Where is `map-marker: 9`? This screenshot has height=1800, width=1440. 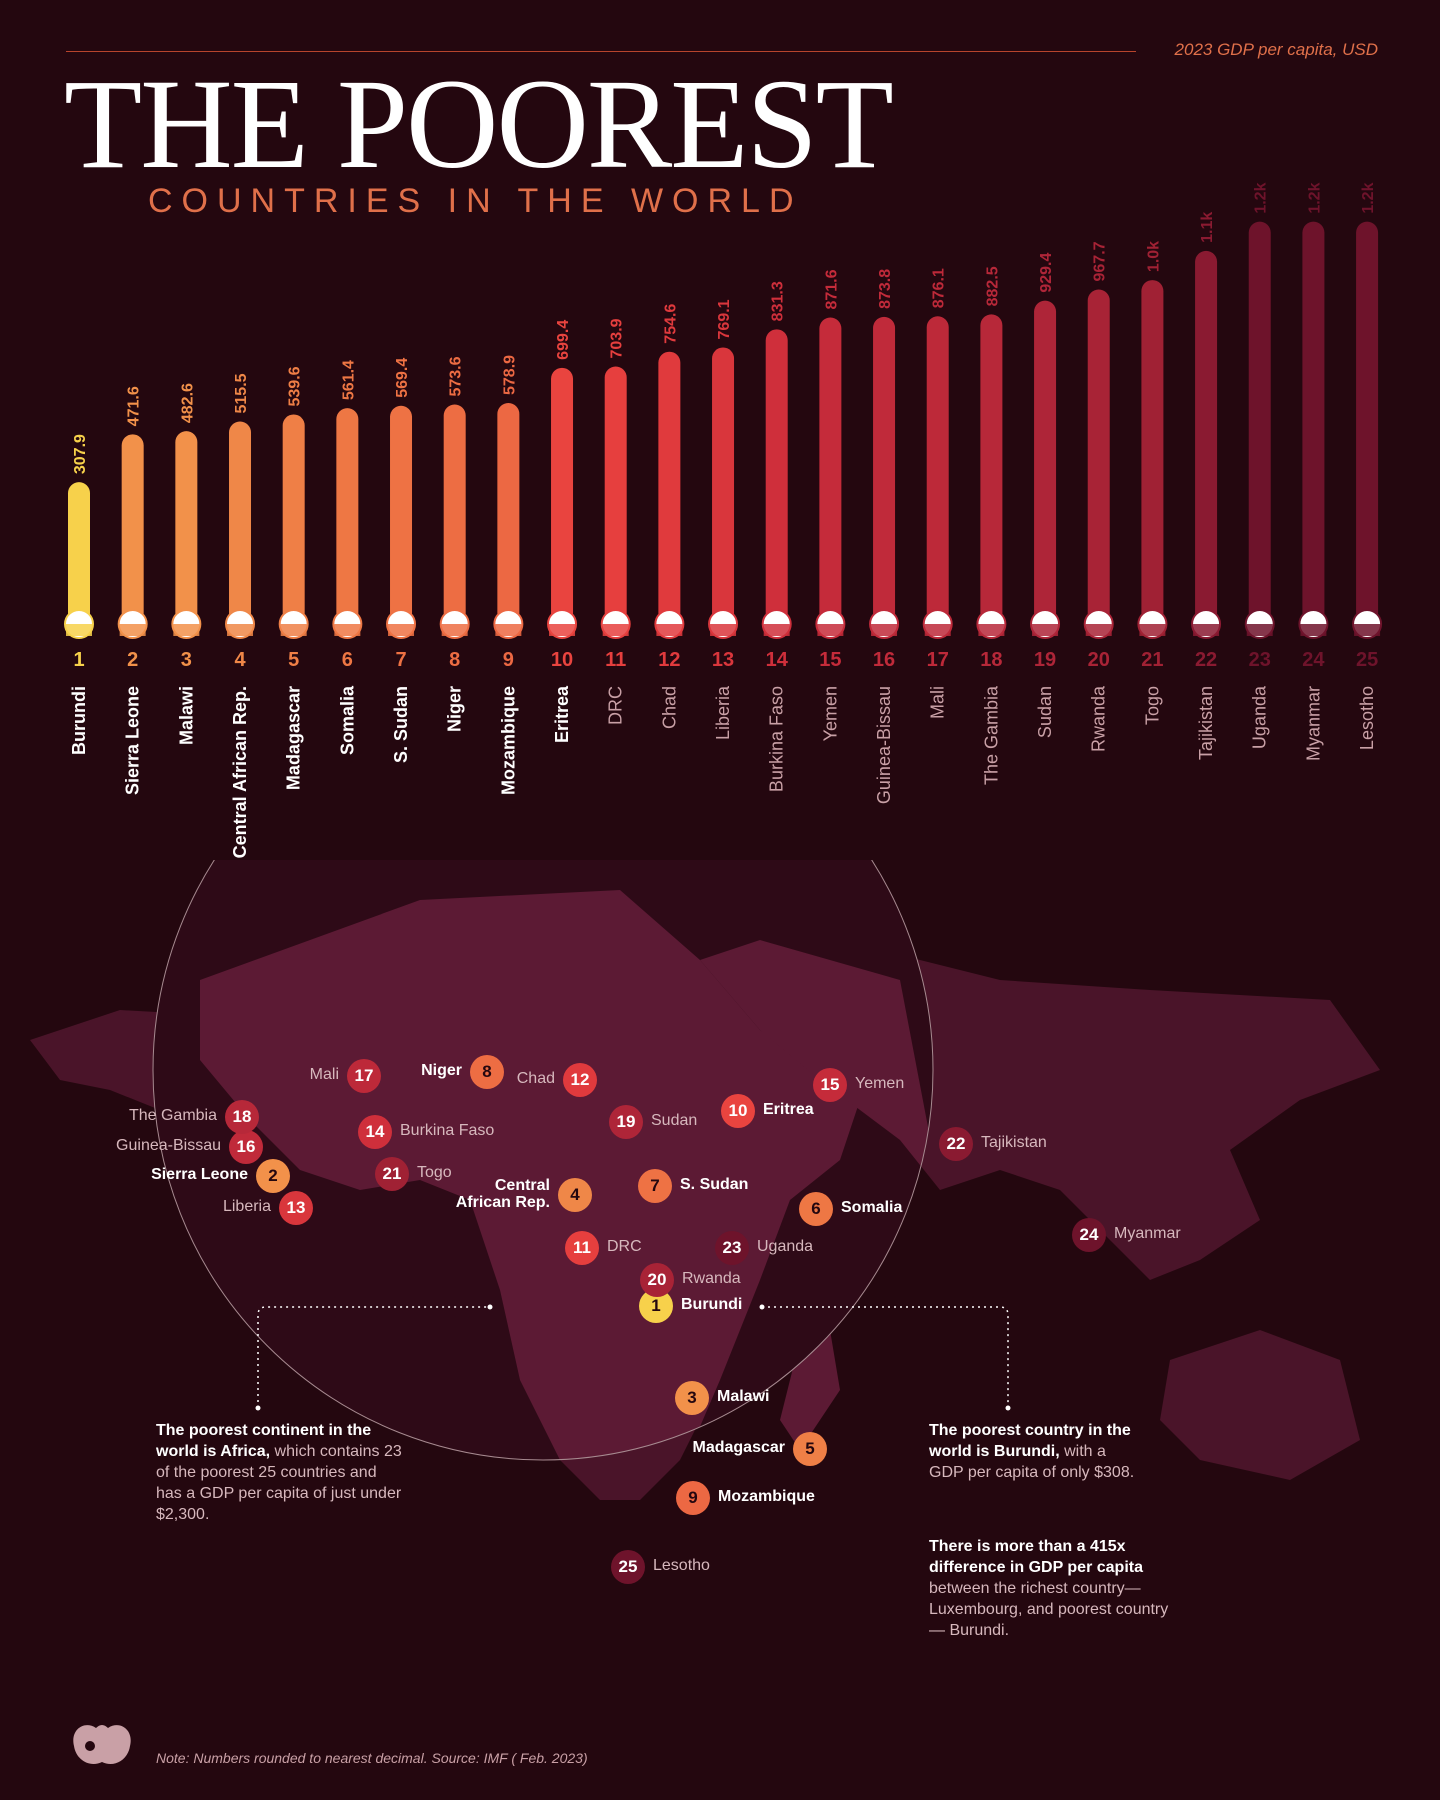 map-marker: 9 is located at coordinates (693, 1498).